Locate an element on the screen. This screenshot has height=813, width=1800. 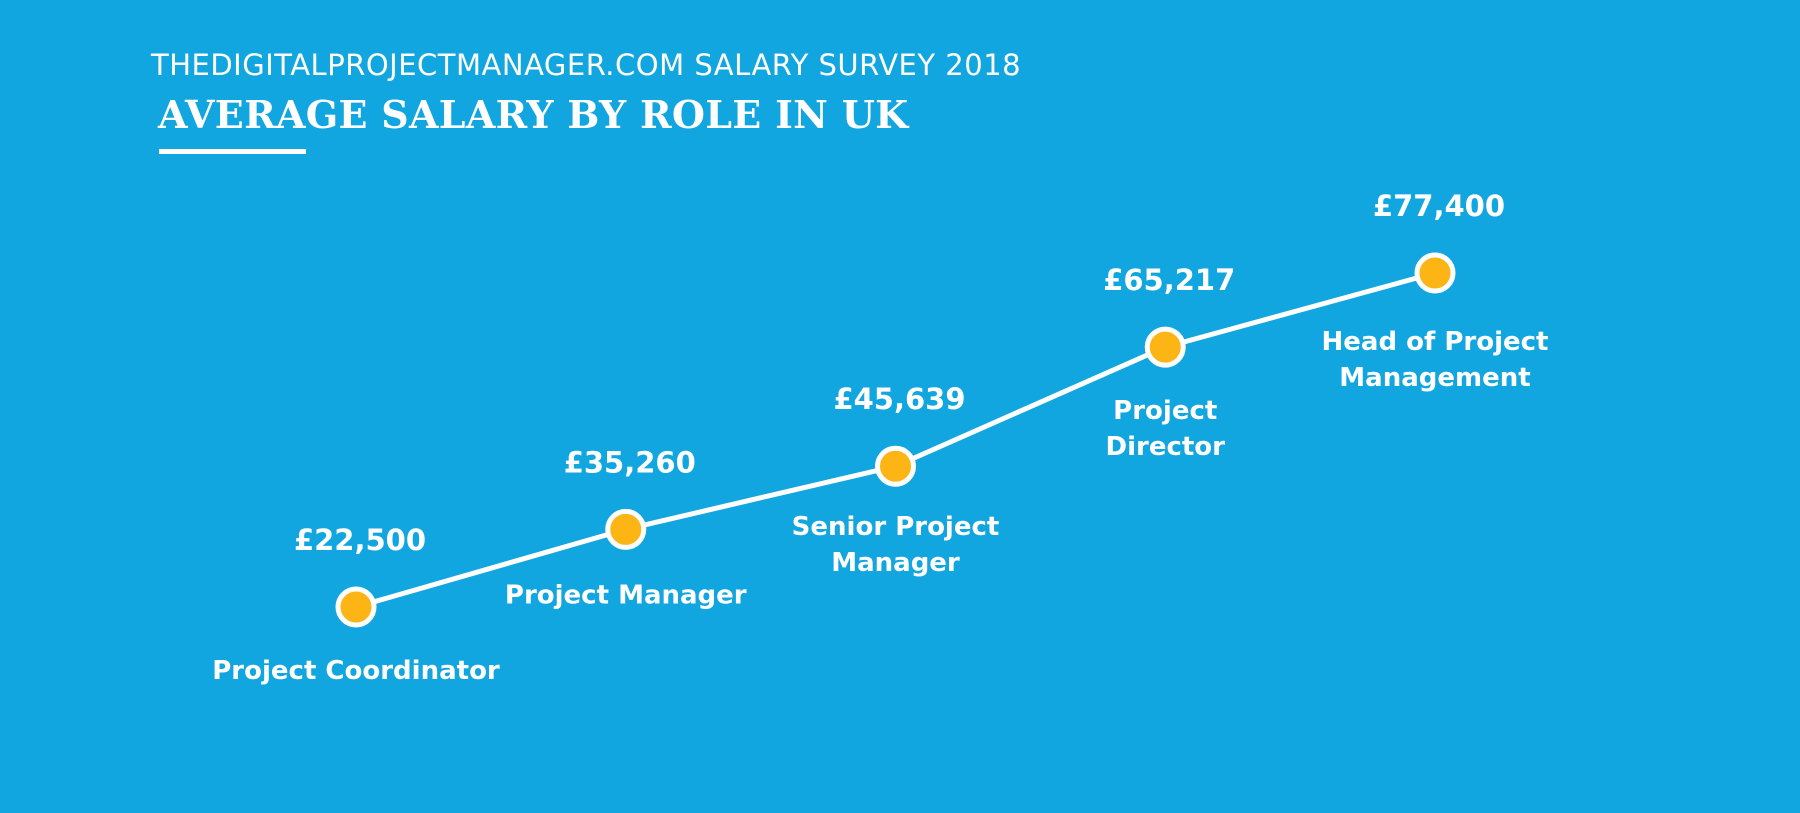
category-label: Head of Project Management is located at coordinates (1435, 360).